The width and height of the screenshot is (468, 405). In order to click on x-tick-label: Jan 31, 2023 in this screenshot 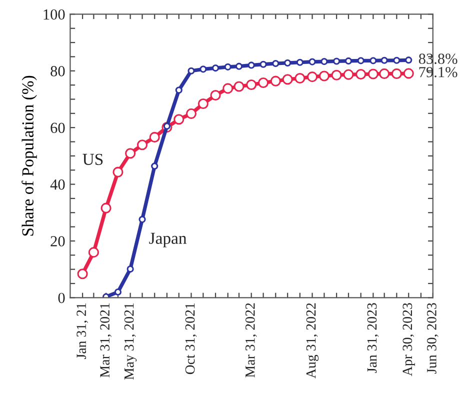, I will do `click(373, 338)`.